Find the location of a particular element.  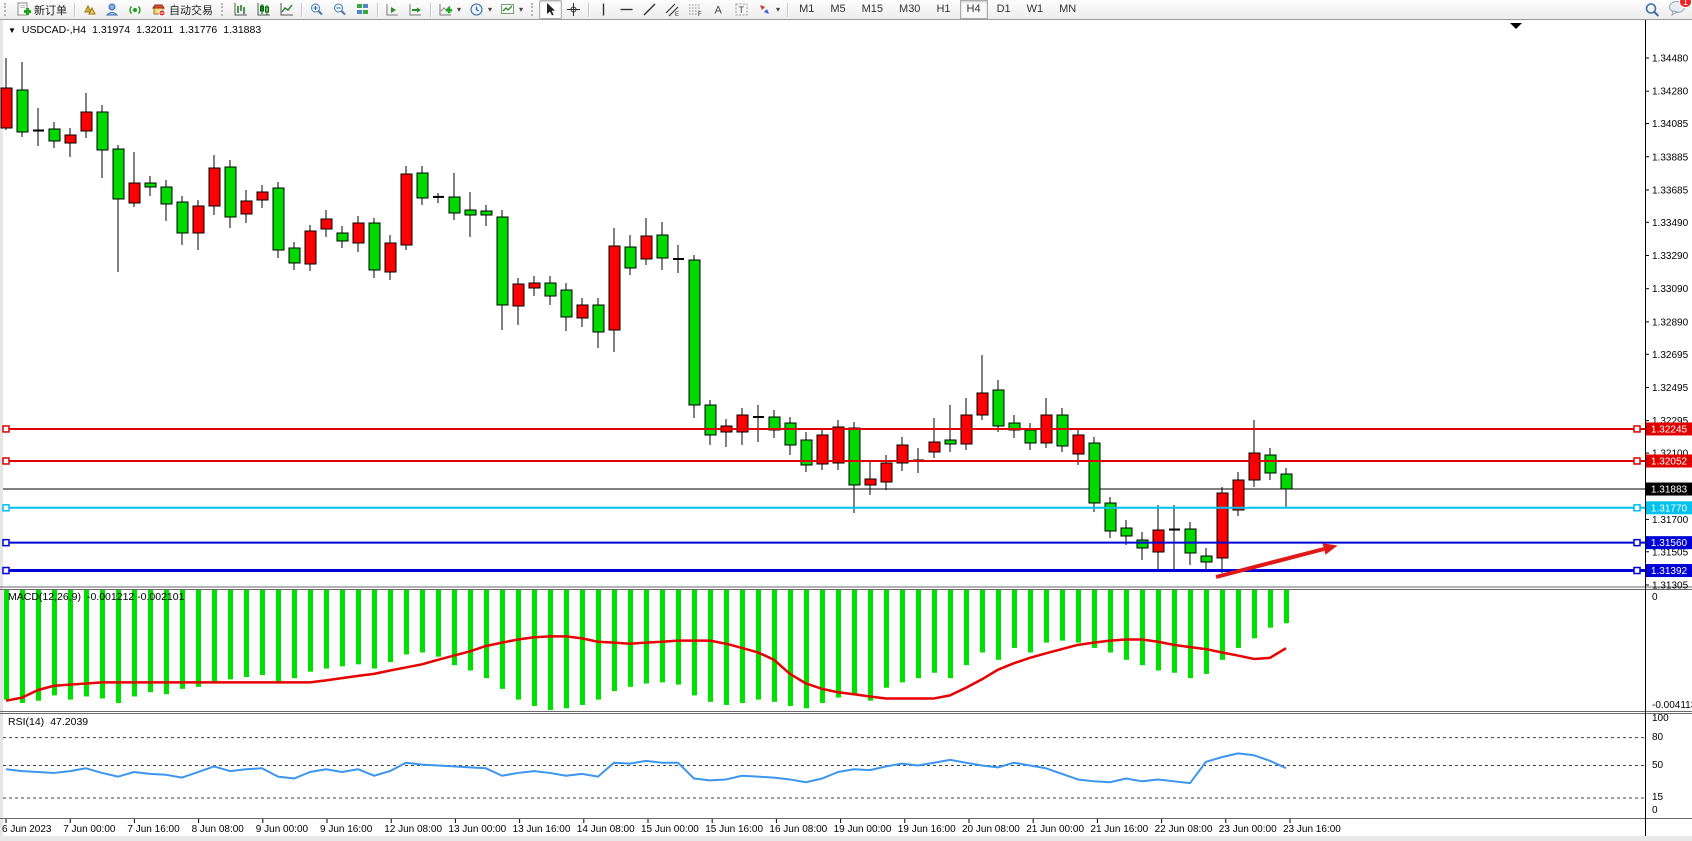

rsi-axis-label: 80 is located at coordinates (1658, 737).